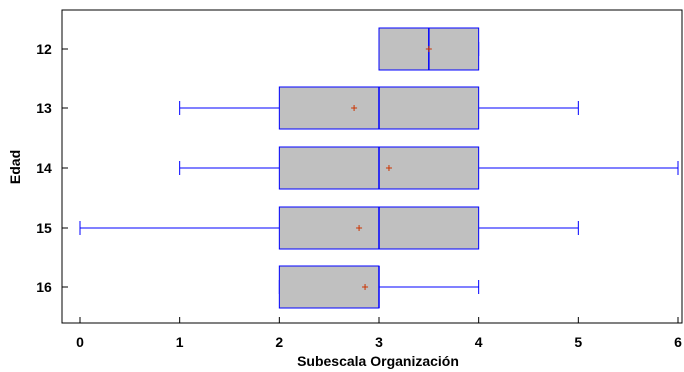  I want to click on y-tick-label: 13, so click(44, 108).